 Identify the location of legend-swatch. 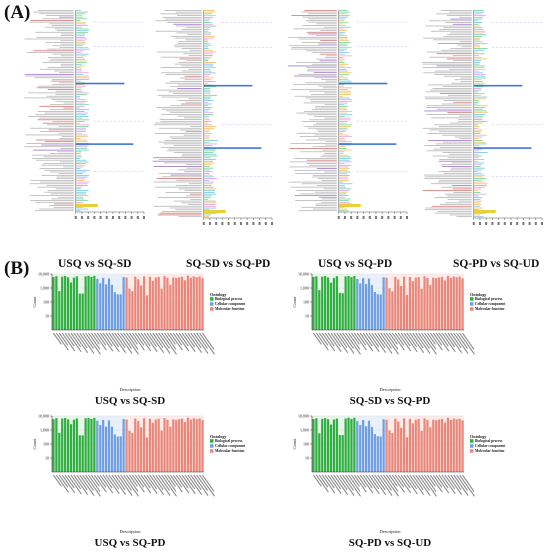
(472, 451).